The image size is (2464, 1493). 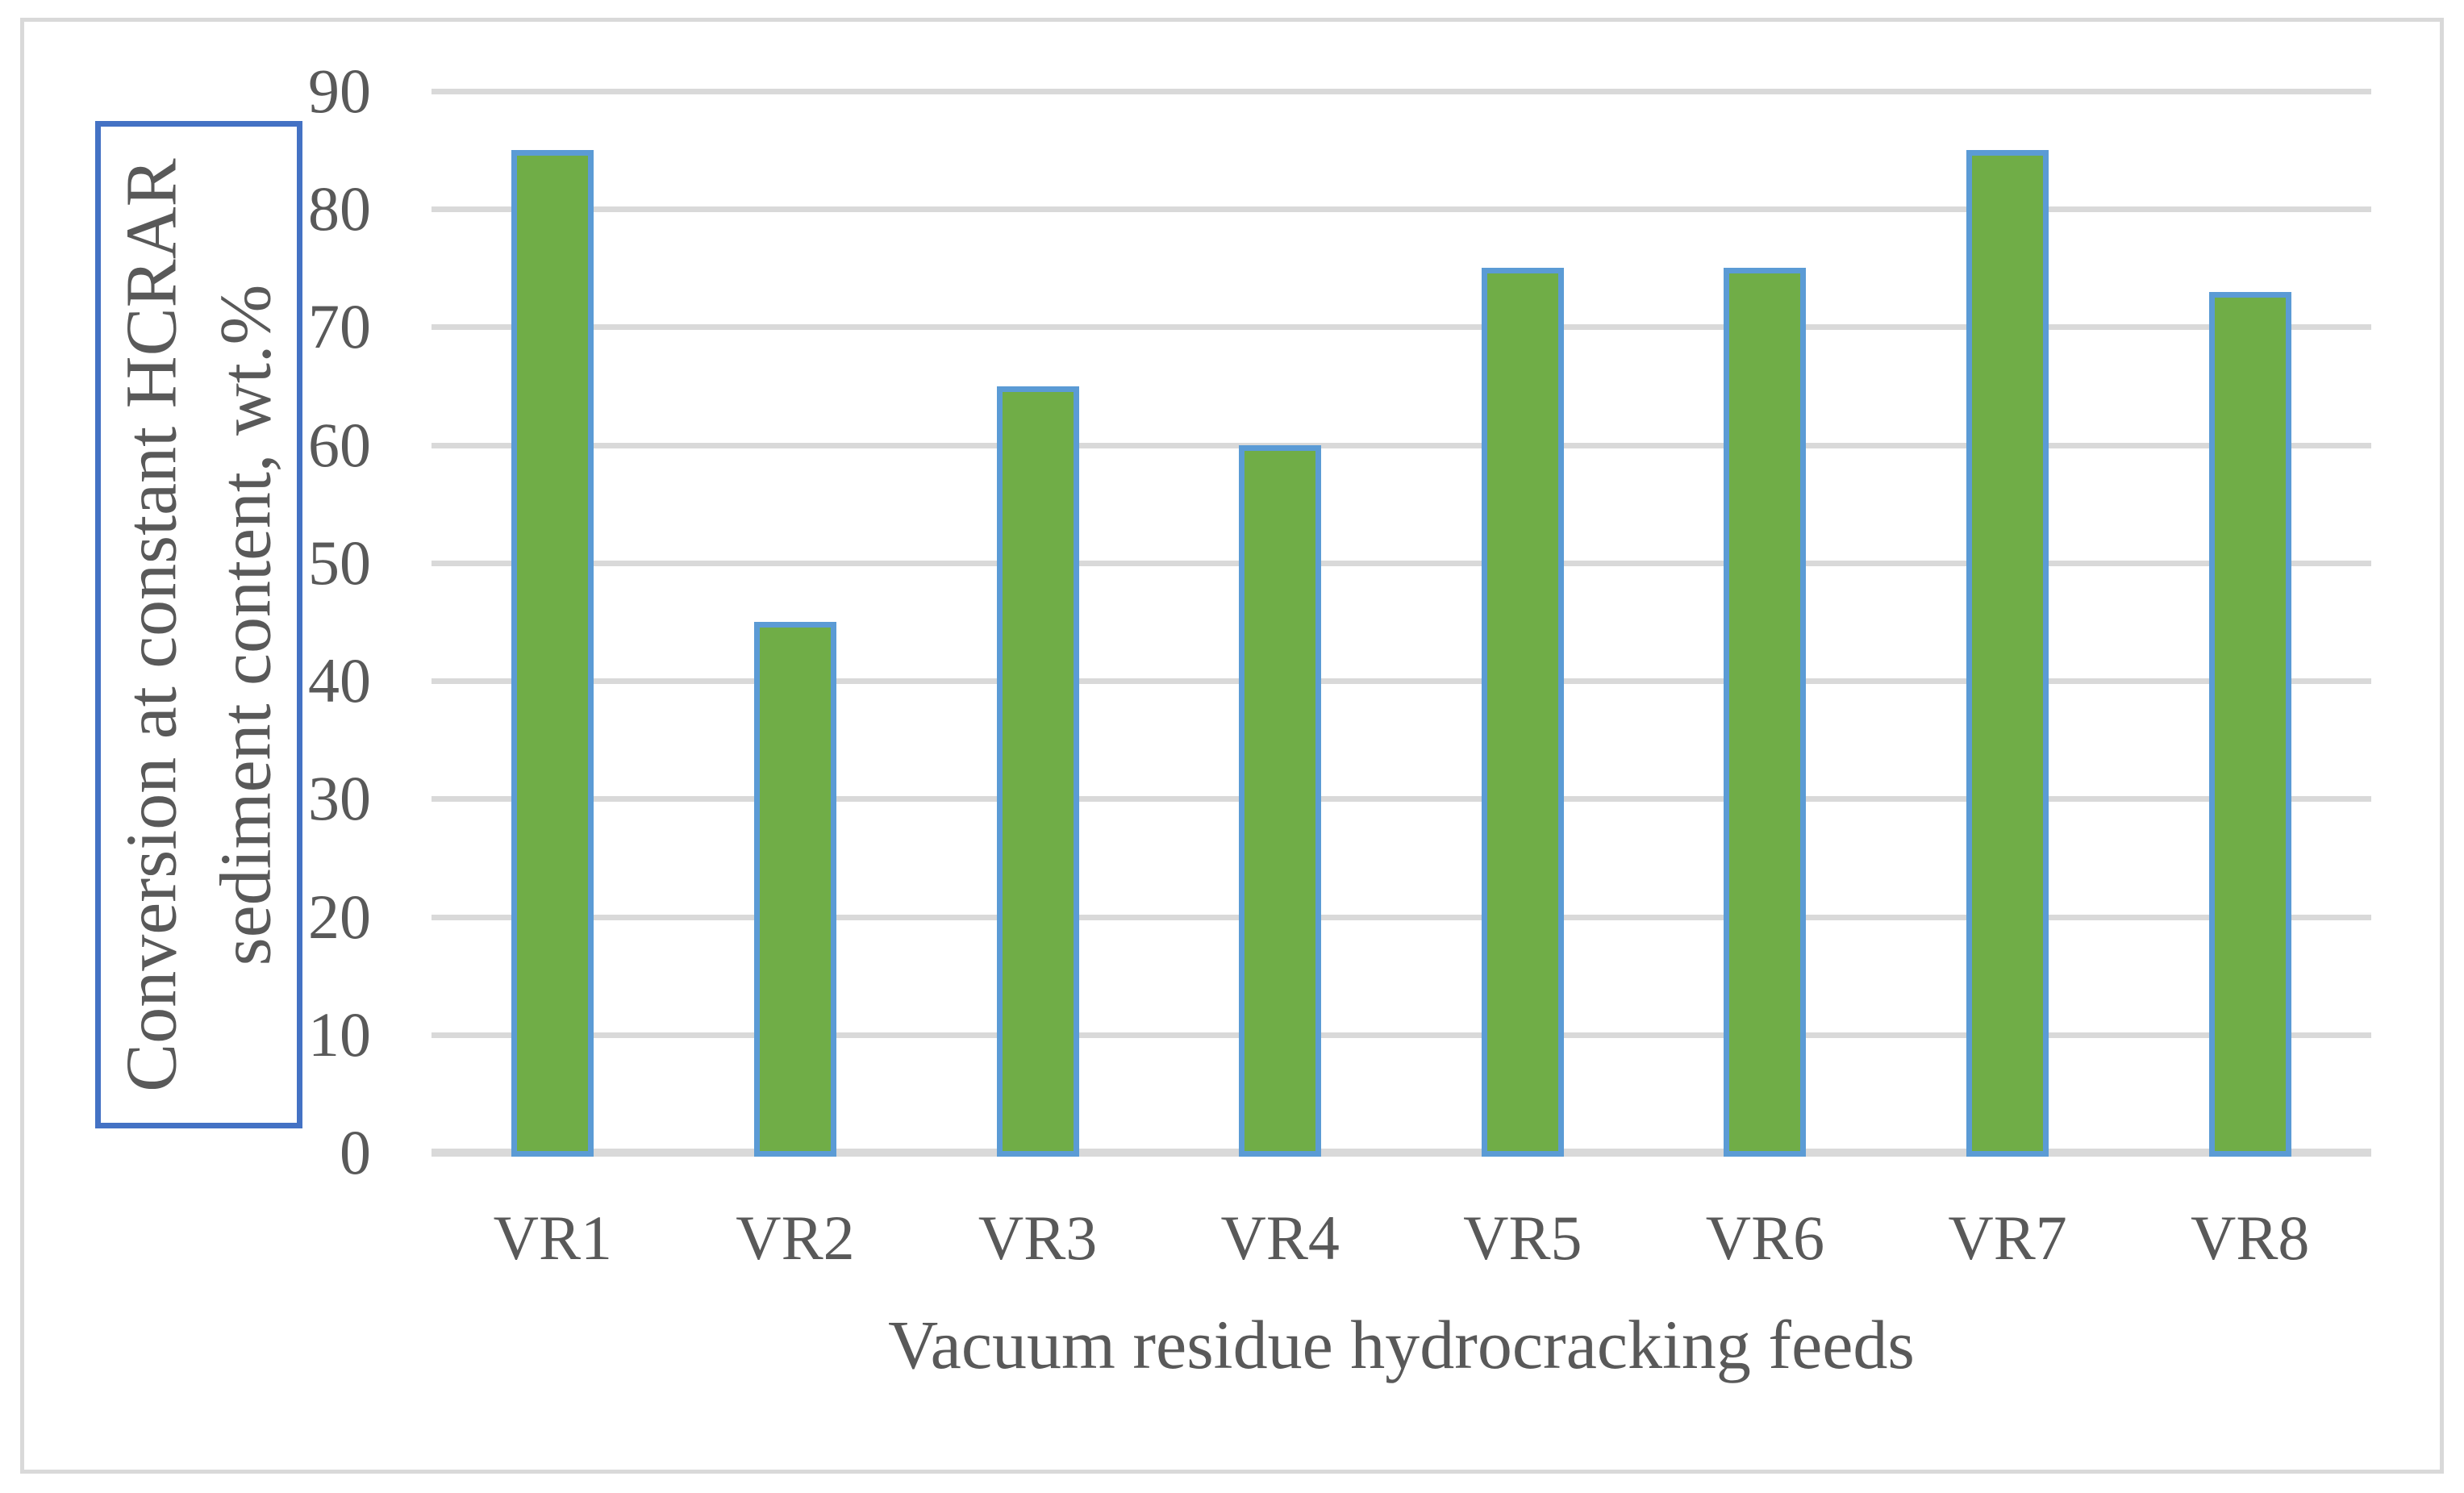 I want to click on bar-vr5, so click(x=1522, y=712).